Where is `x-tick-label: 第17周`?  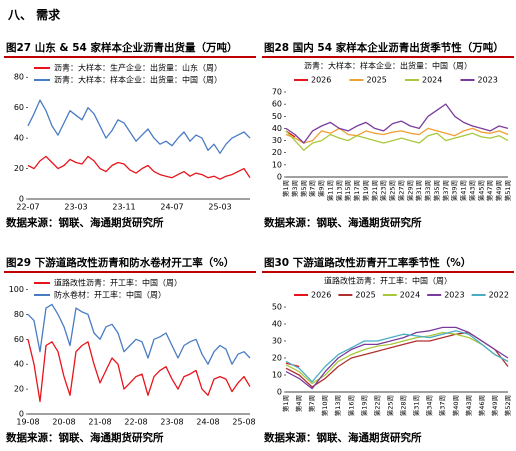 x-tick-label: 第17周 is located at coordinates (356, 190).